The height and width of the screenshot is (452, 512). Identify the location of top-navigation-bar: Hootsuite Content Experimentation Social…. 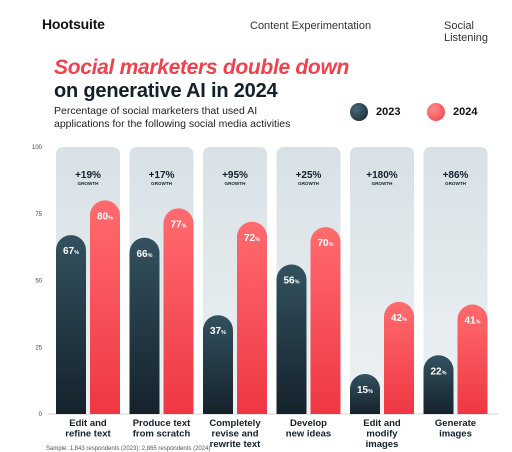
(256, 25).